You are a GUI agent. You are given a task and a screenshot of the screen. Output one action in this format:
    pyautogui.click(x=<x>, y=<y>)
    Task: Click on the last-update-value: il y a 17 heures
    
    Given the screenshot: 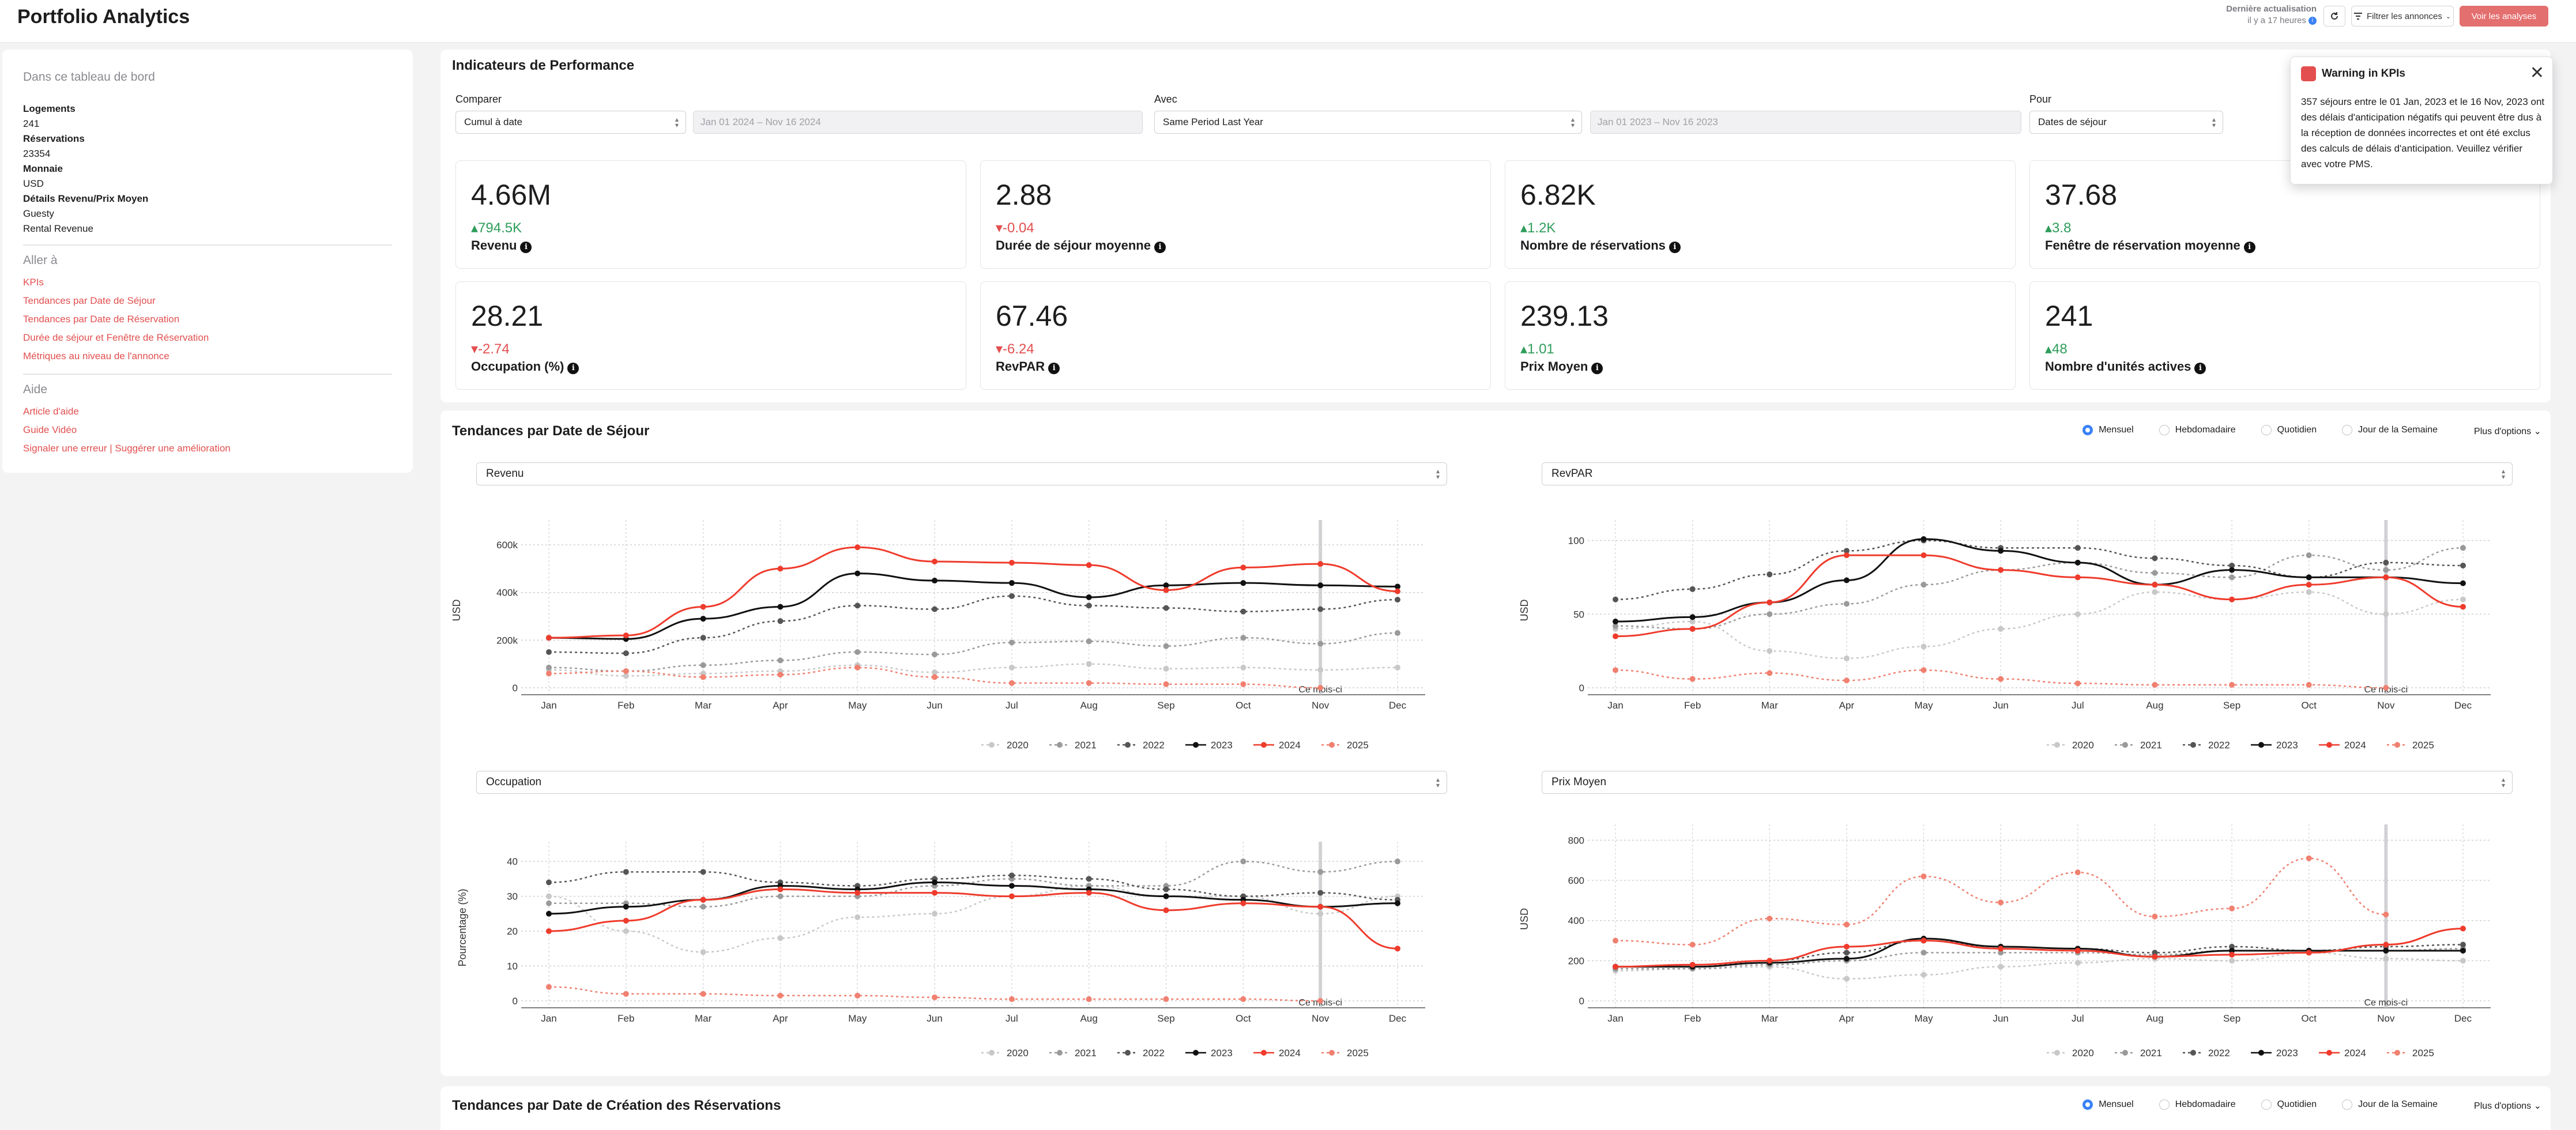 What is the action you would take?
    pyautogui.click(x=2276, y=20)
    